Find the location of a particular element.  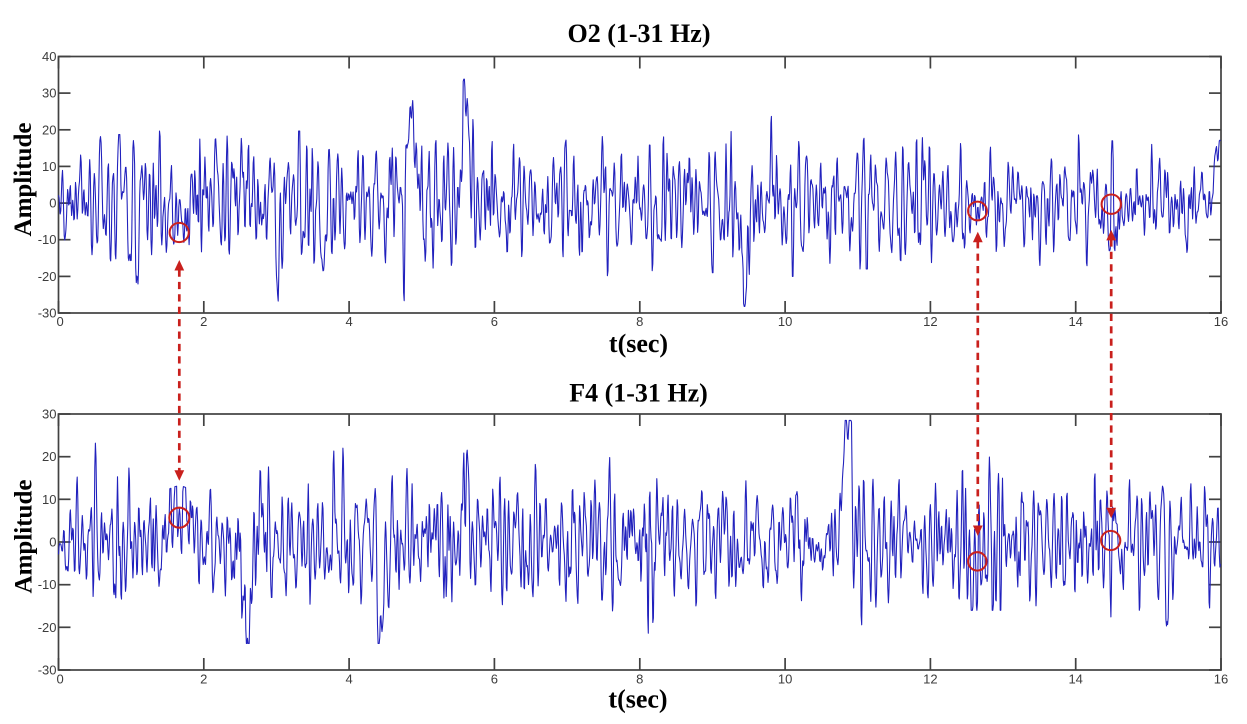

svg-text: 40 is located at coordinates (49, 56).